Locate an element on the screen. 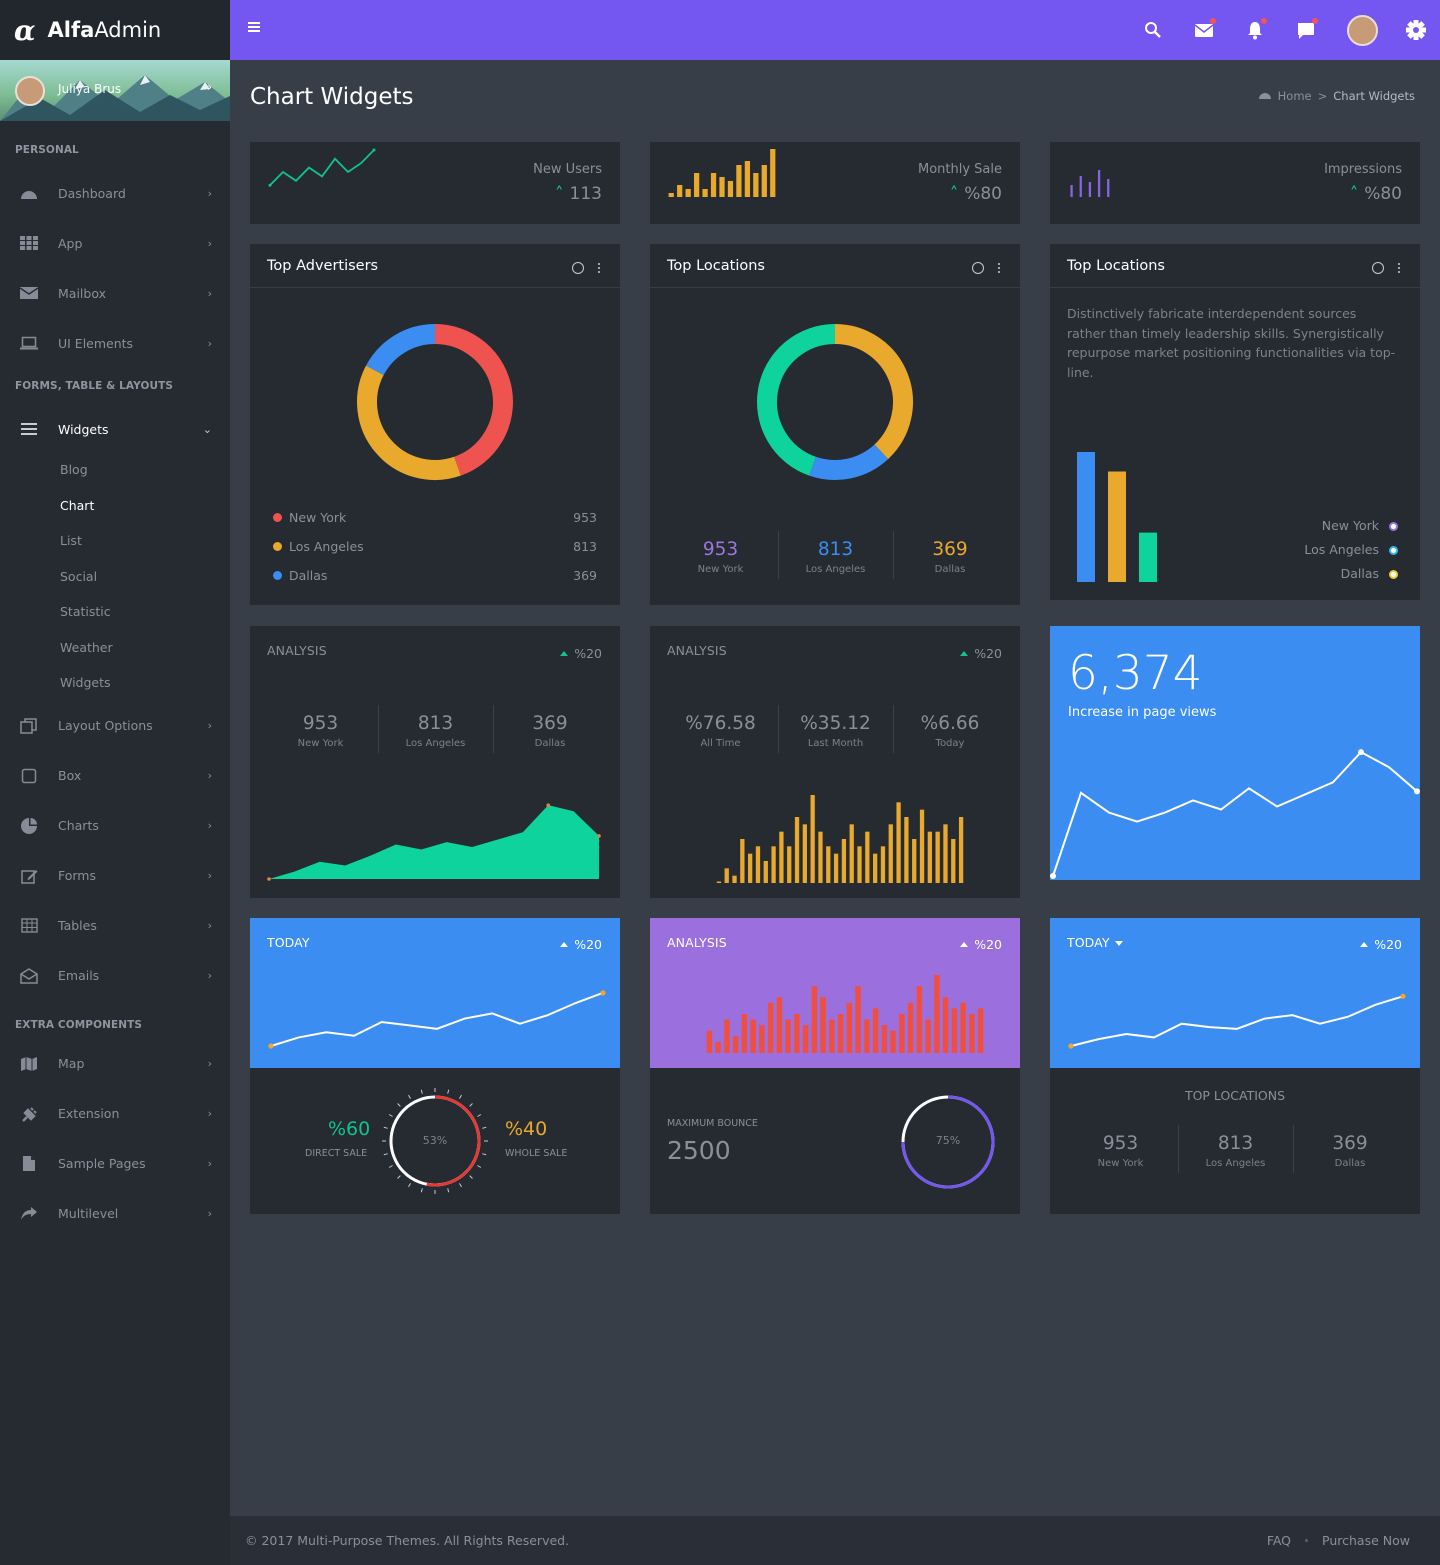 This screenshot has width=1440, height=1565. legend-label: Dallas is located at coordinates (1359, 573).